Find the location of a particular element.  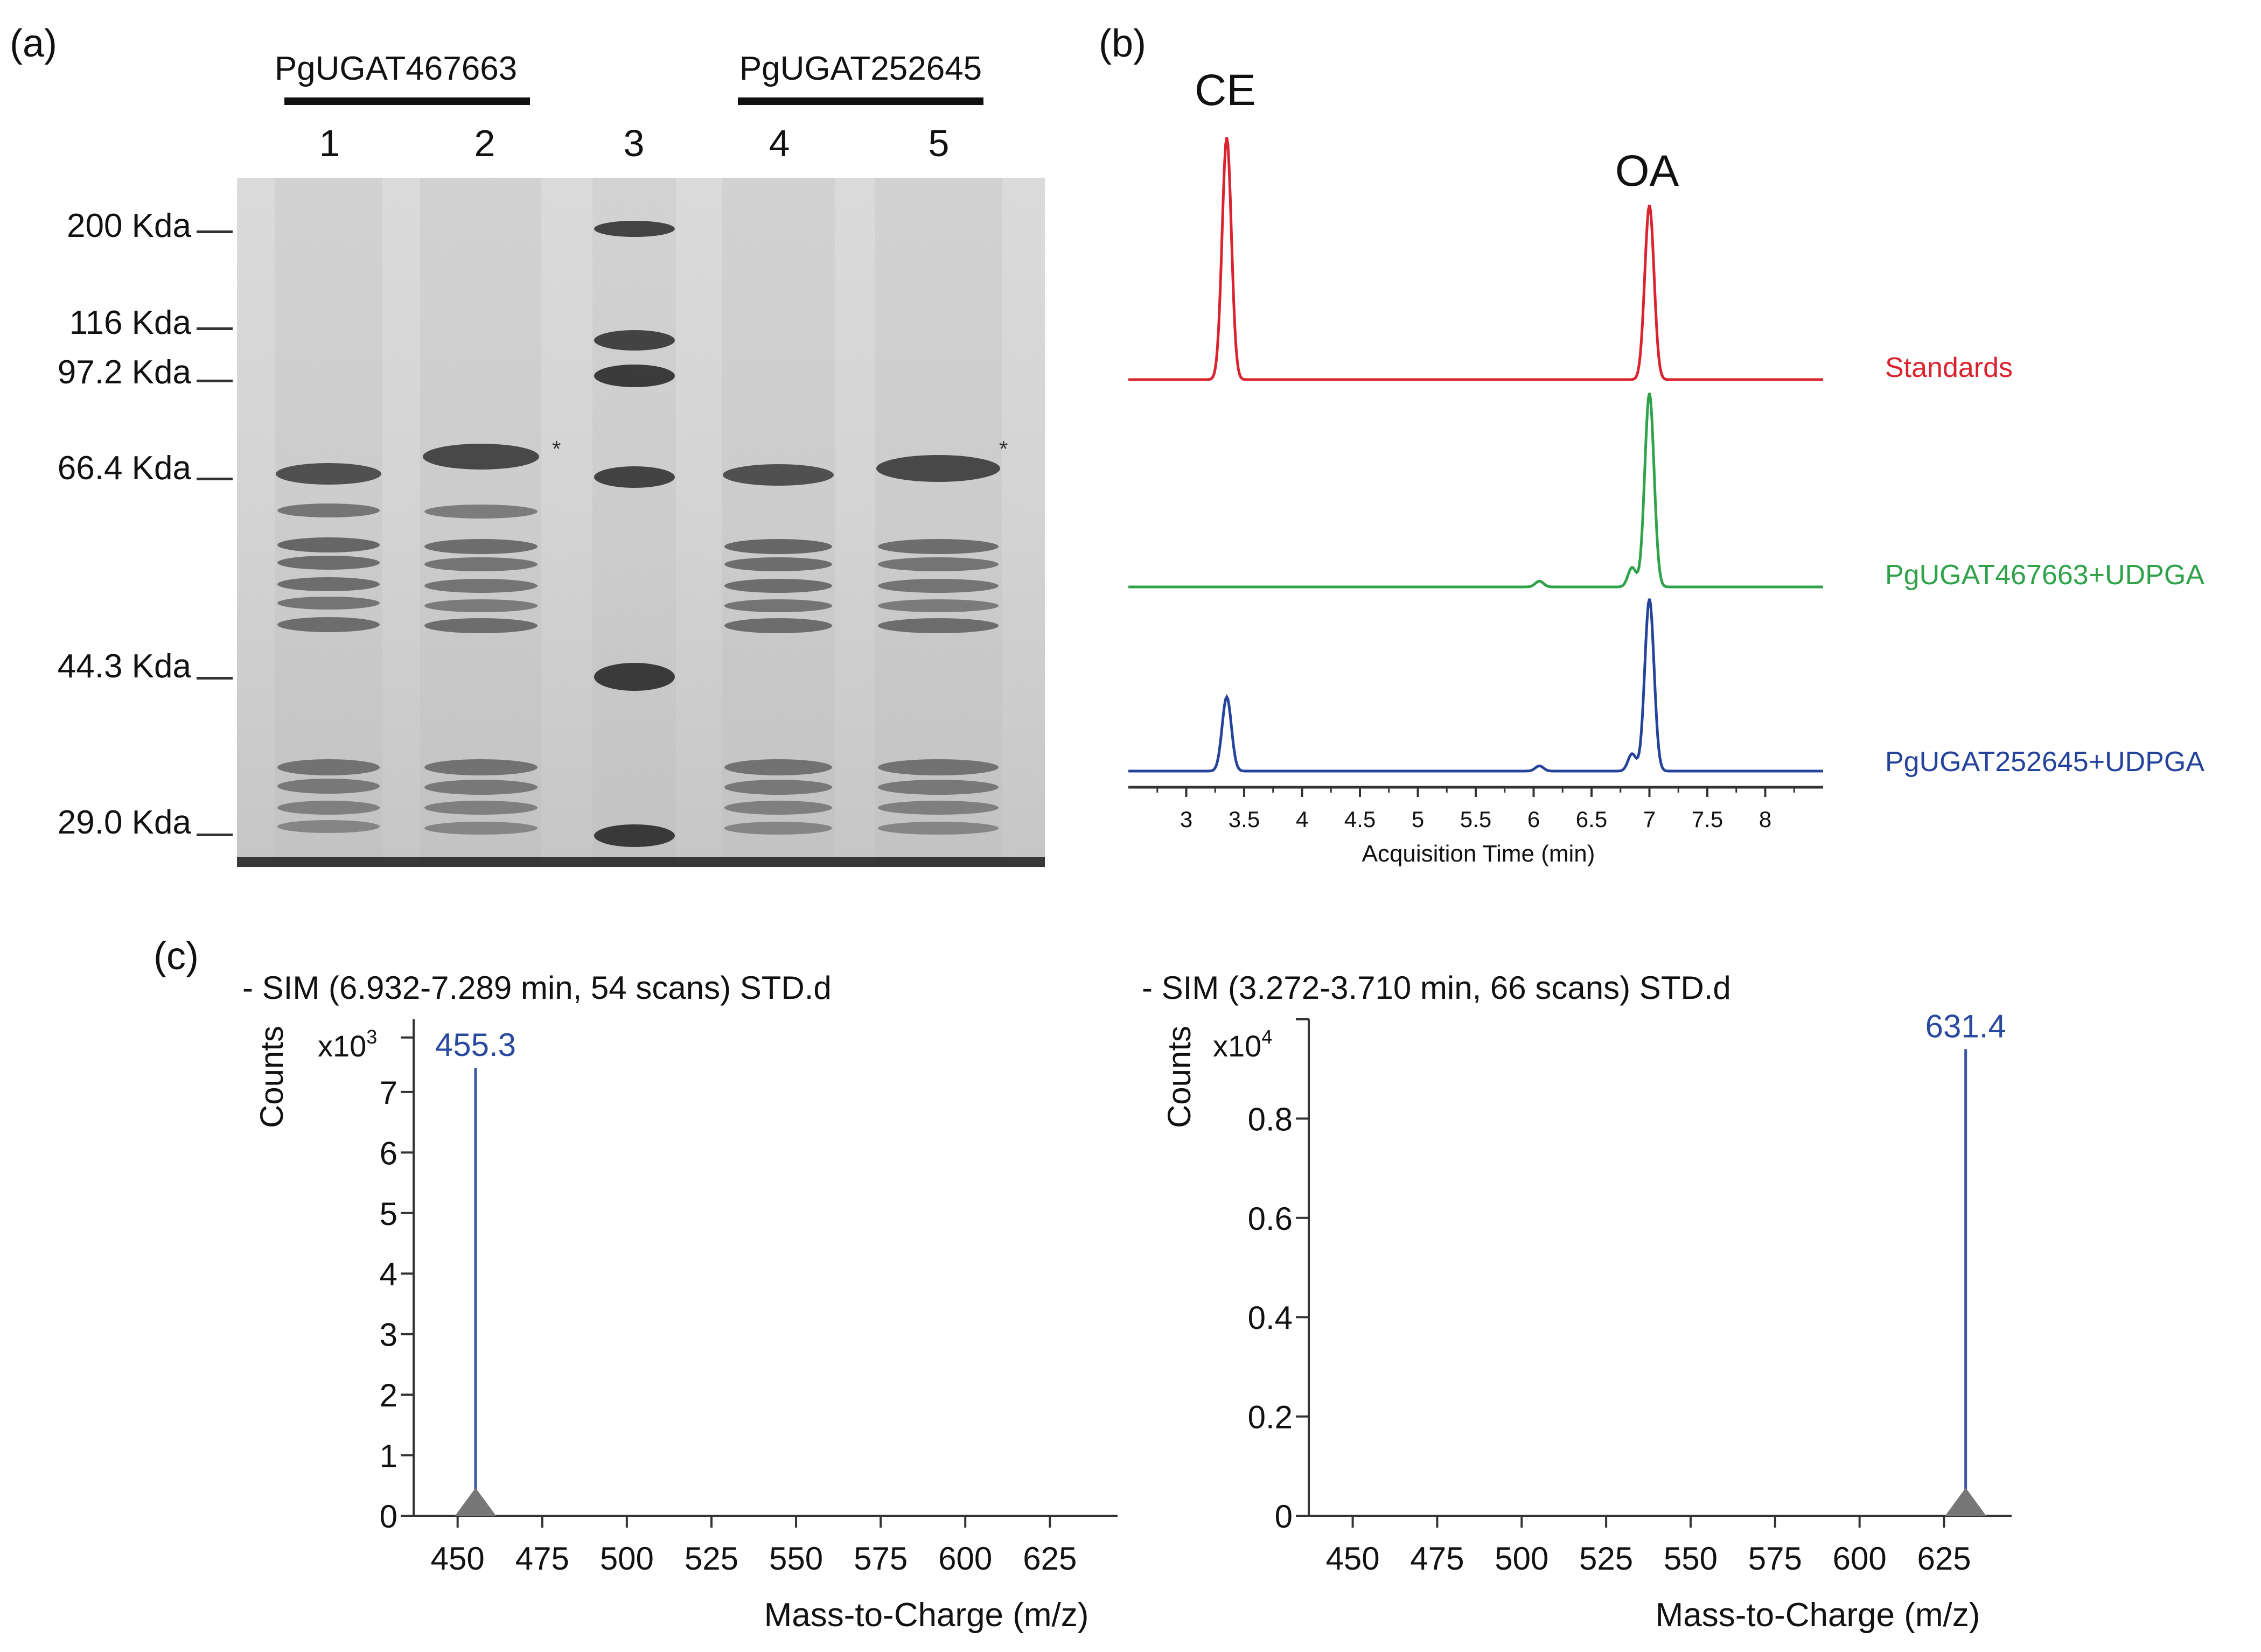

y-tick-label: 2 is located at coordinates (388, 1395).